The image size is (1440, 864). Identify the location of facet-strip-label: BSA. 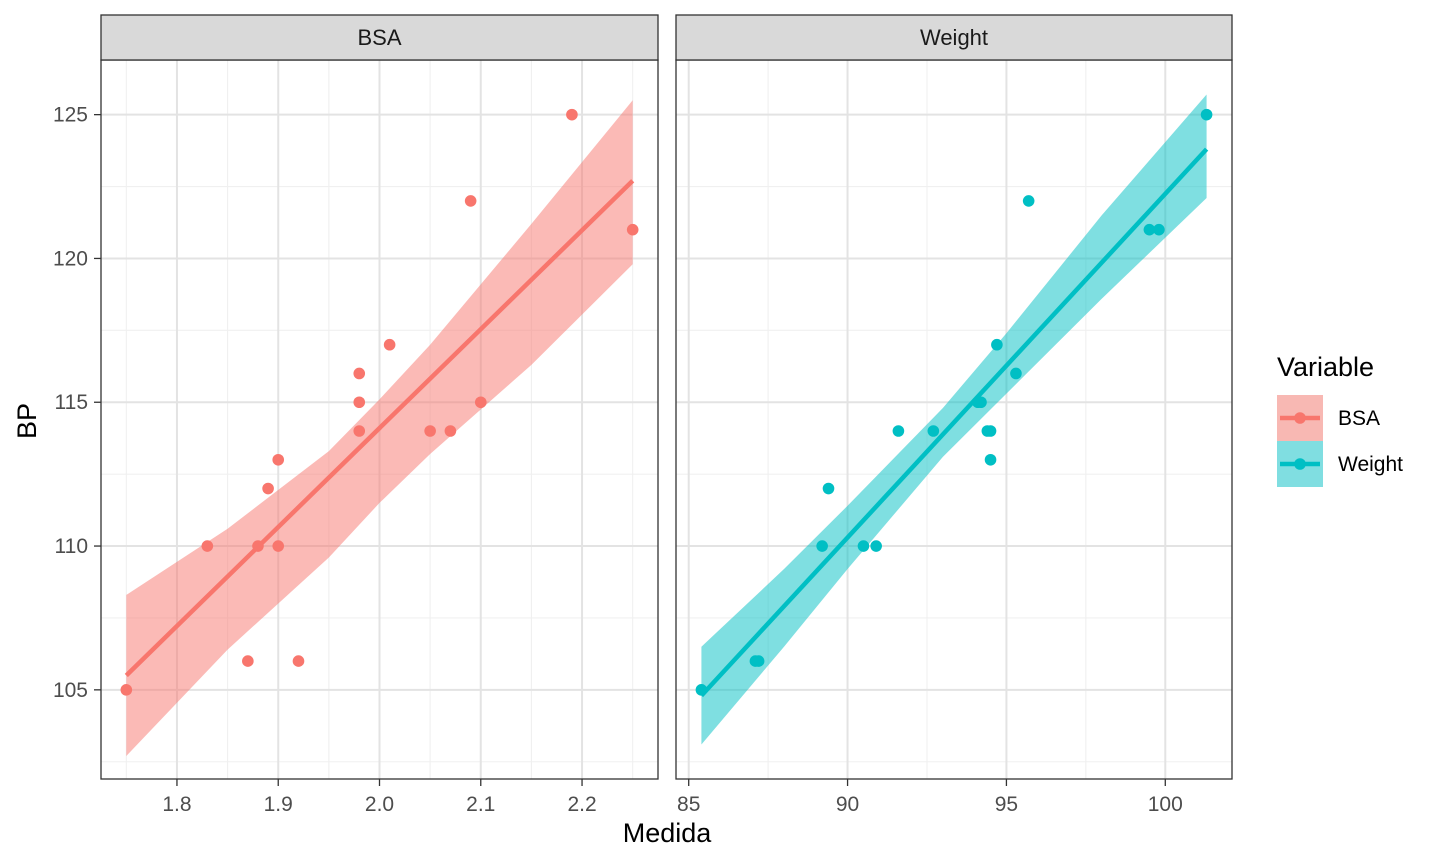
(379, 37).